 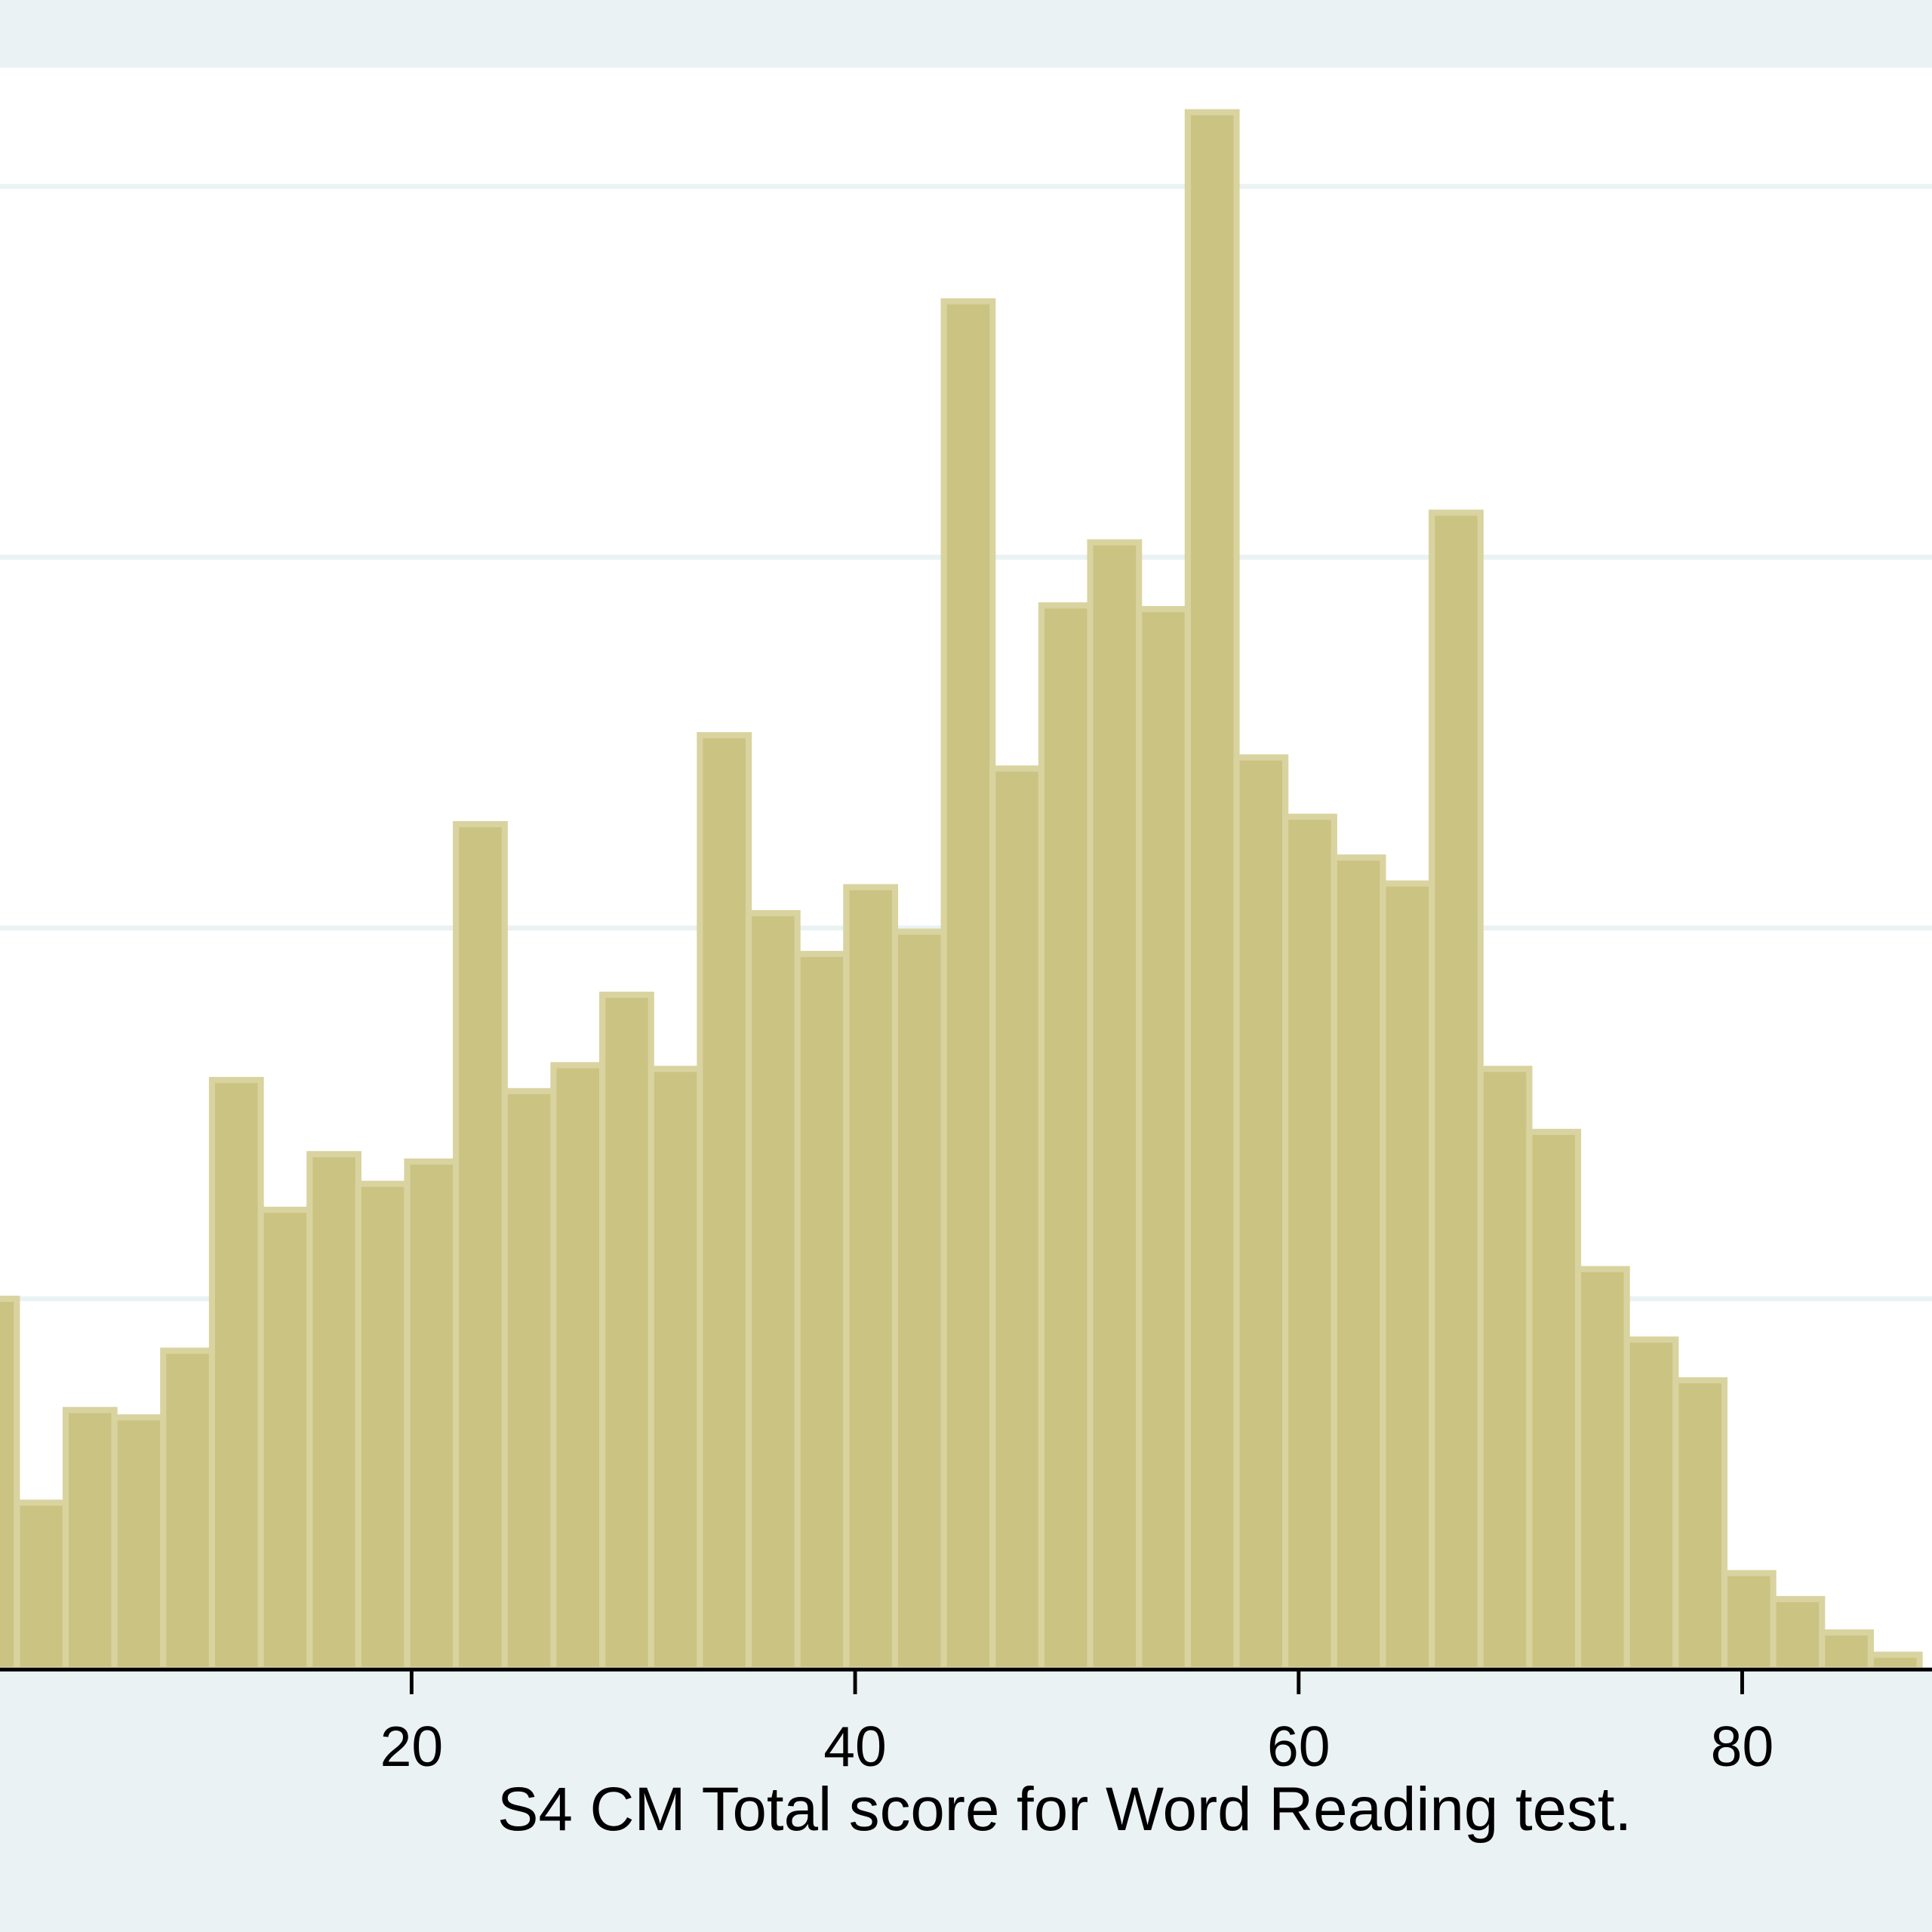 I want to click on x-axis: 20 40 60 80, so click(x=966, y=1722).